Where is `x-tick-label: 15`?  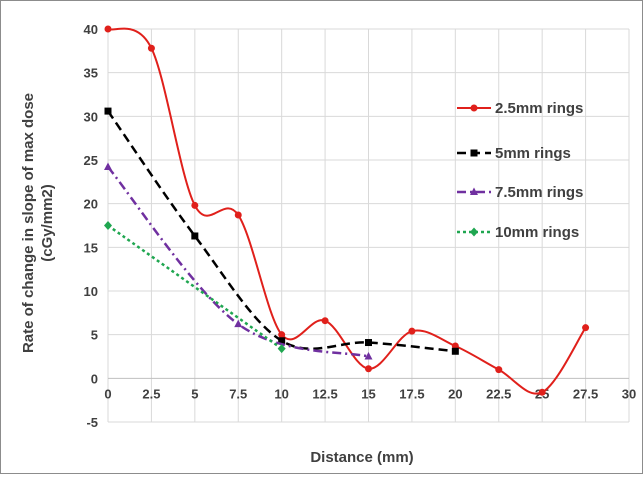 x-tick-label: 15 is located at coordinates (368, 393).